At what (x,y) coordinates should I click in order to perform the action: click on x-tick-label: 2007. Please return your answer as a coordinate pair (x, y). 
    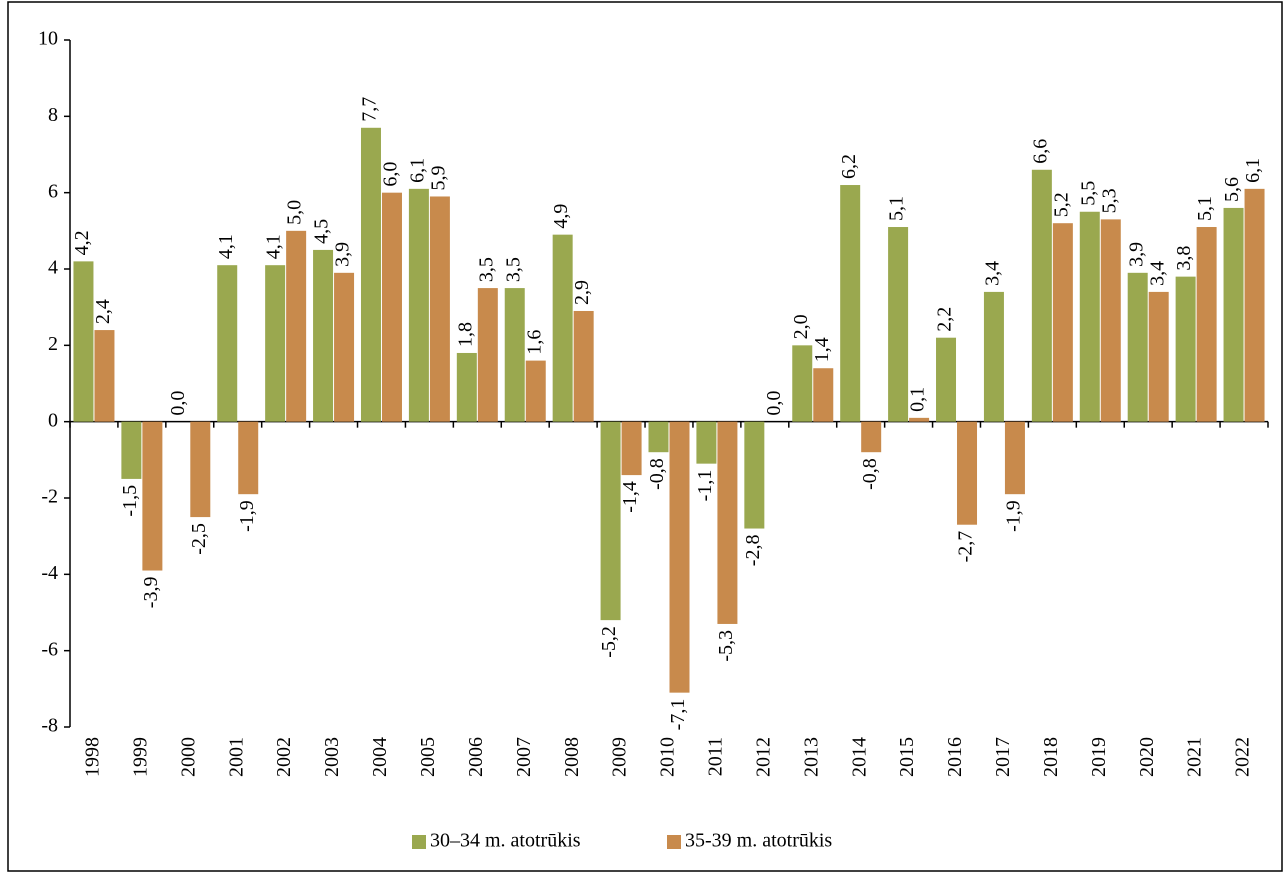
    Looking at the image, I should click on (524, 757).